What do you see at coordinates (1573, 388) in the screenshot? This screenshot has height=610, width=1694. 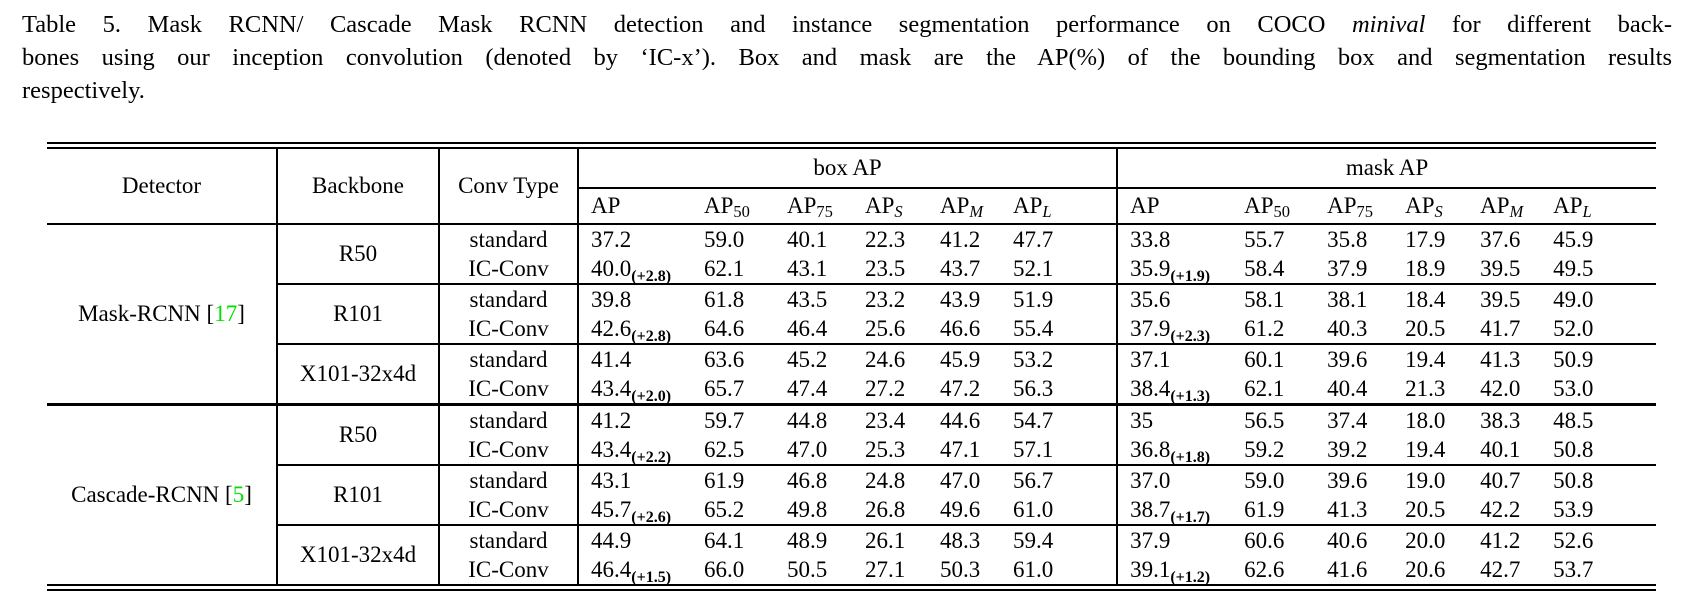 I see `metric-cell: 53.0` at bounding box center [1573, 388].